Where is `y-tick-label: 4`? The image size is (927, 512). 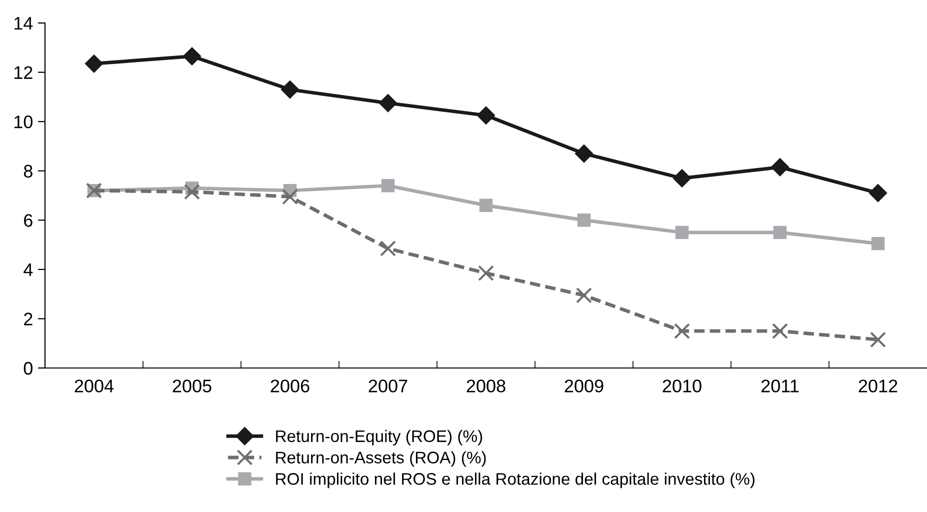
y-tick-label: 4 is located at coordinates (28, 270).